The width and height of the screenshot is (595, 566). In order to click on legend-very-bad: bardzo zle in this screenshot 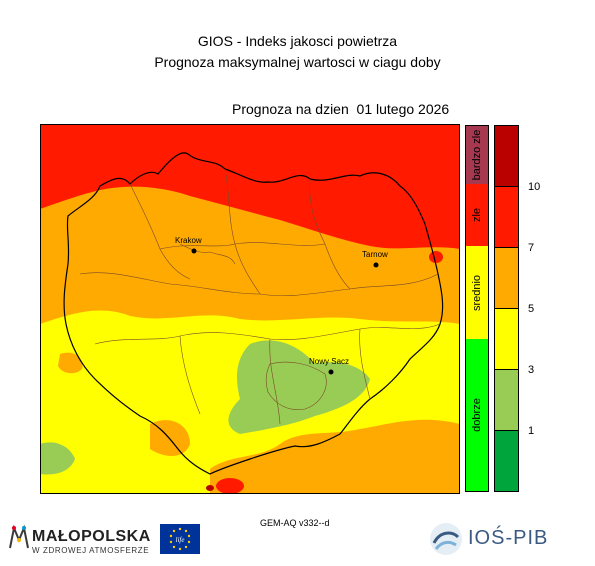, I will do `click(477, 155)`.